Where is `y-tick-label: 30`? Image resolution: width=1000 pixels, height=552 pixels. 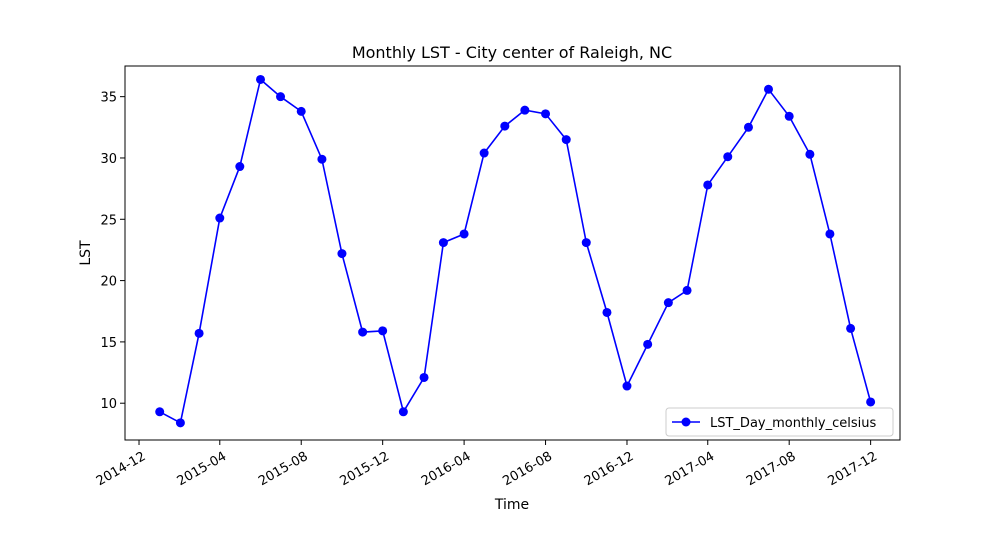 y-tick-label: 30 is located at coordinates (108, 159).